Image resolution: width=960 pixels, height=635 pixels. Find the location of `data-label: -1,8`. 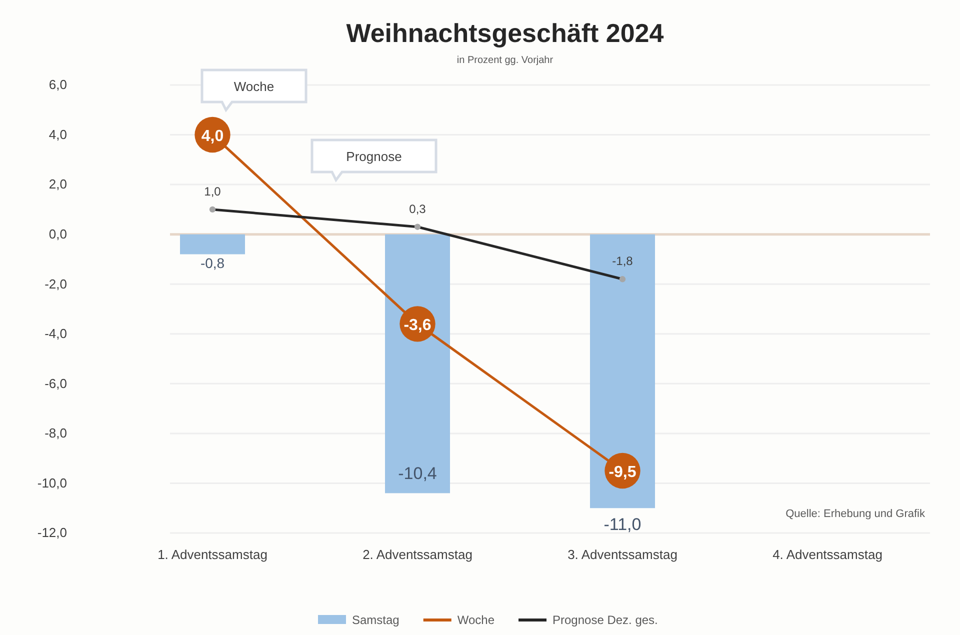

data-label: -1,8 is located at coordinates (623, 261).